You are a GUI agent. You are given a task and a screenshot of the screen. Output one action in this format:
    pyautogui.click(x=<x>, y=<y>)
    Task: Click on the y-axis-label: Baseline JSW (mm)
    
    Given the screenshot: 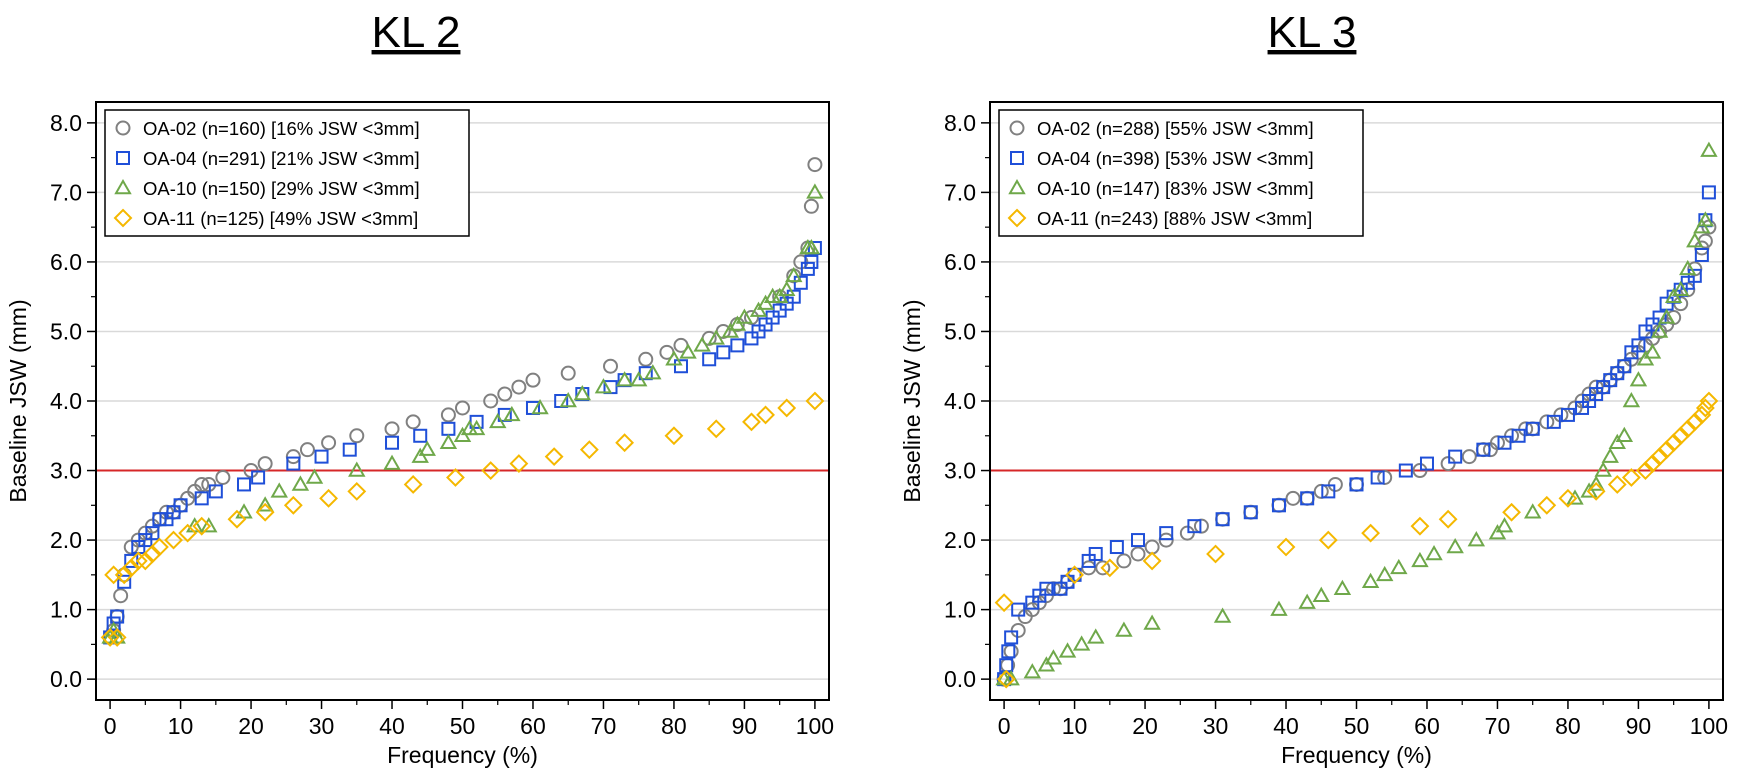 What is the action you would take?
    pyautogui.click(x=912, y=400)
    